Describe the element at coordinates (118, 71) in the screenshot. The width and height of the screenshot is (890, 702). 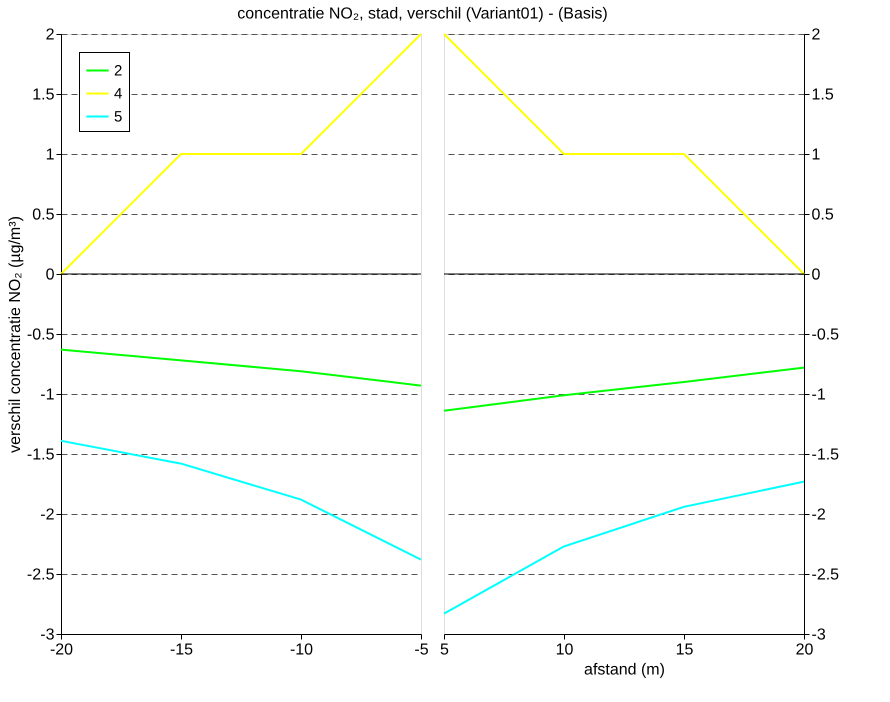
I see `legend-label: 2` at that location.